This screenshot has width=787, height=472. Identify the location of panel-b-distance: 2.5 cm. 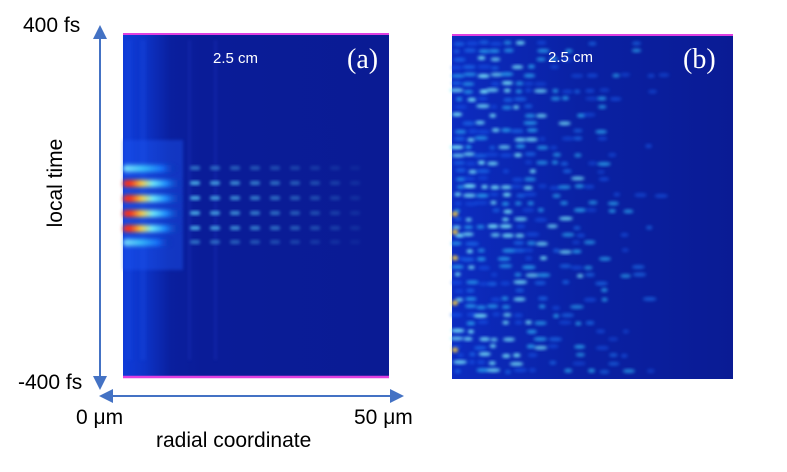
(571, 57).